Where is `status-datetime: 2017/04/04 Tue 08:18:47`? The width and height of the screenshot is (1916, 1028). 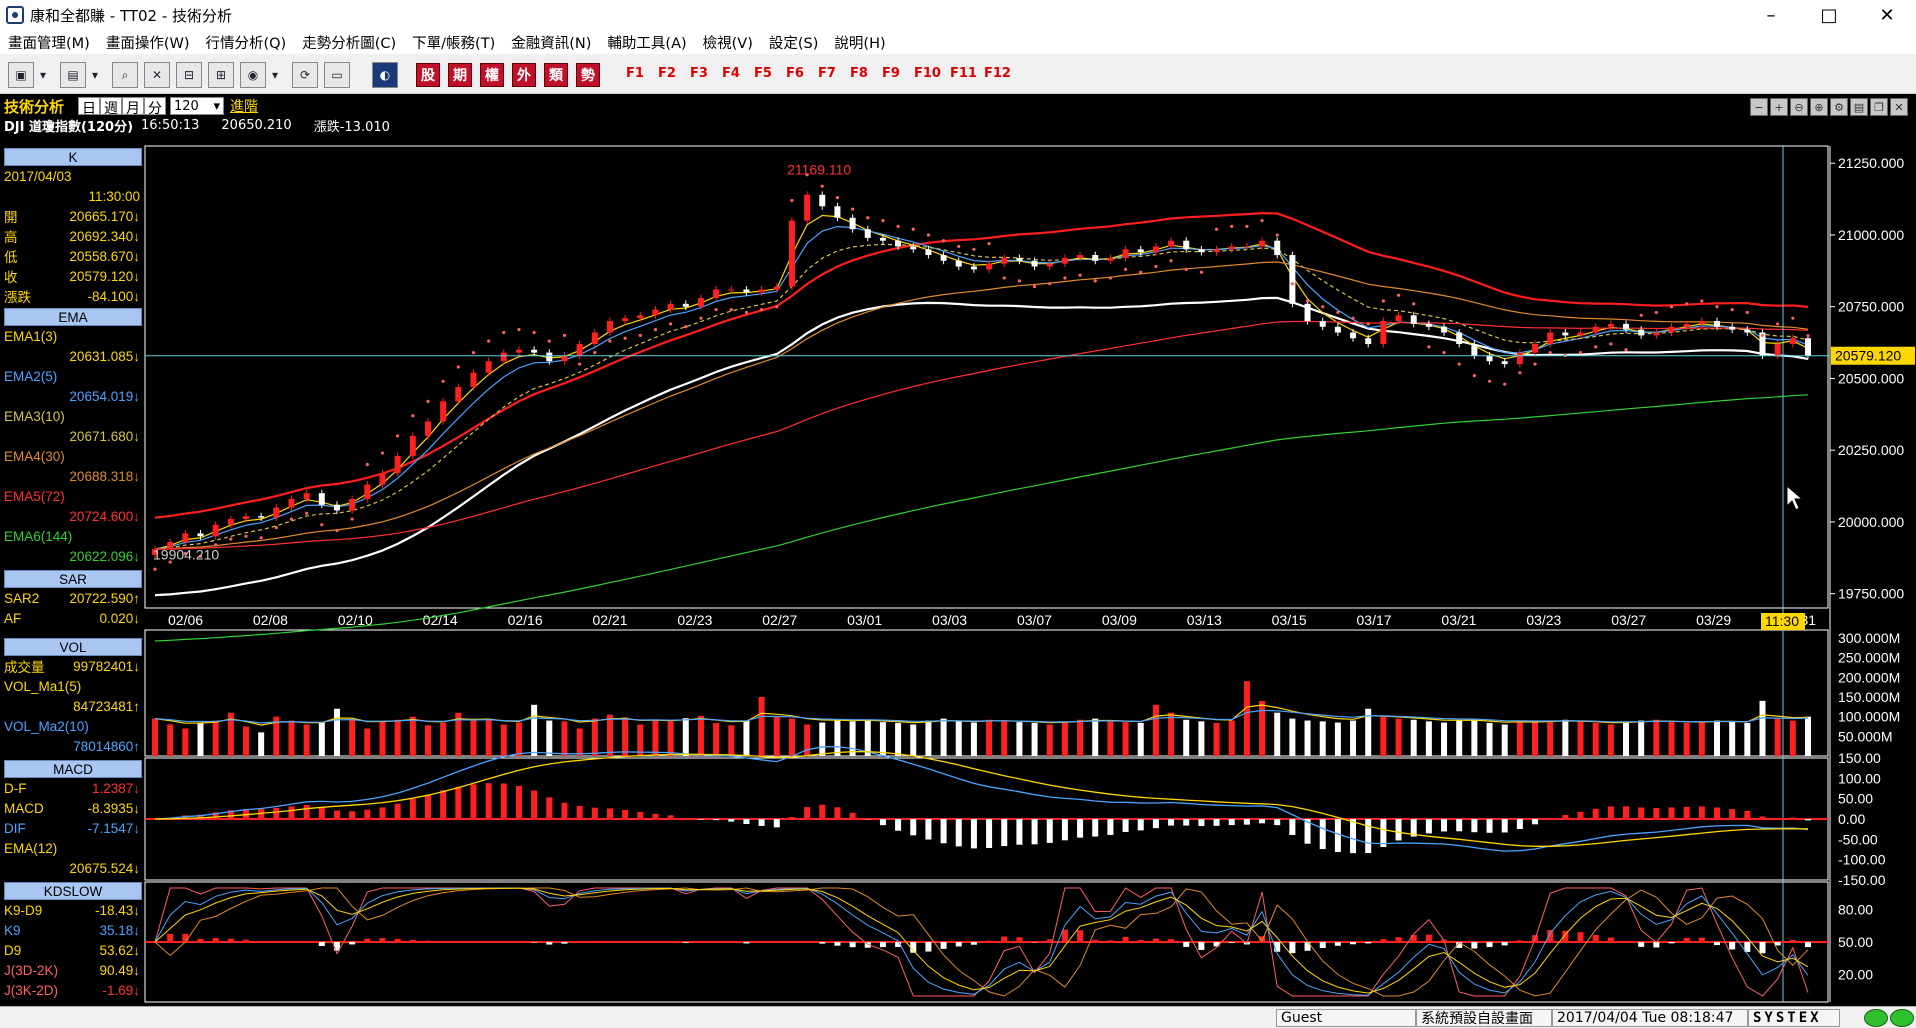
status-datetime: 2017/04/04 Tue 08:18:47 is located at coordinates (1650, 1018).